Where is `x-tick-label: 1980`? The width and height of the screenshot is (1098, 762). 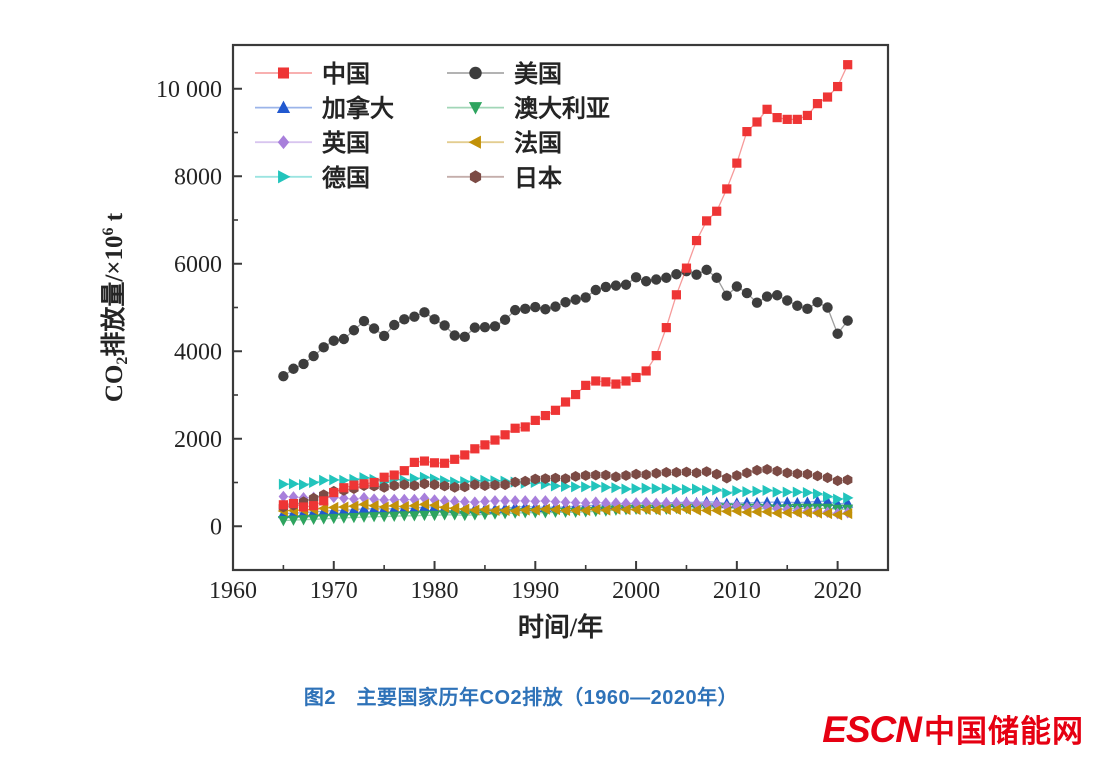 x-tick-label: 1980 is located at coordinates (435, 591).